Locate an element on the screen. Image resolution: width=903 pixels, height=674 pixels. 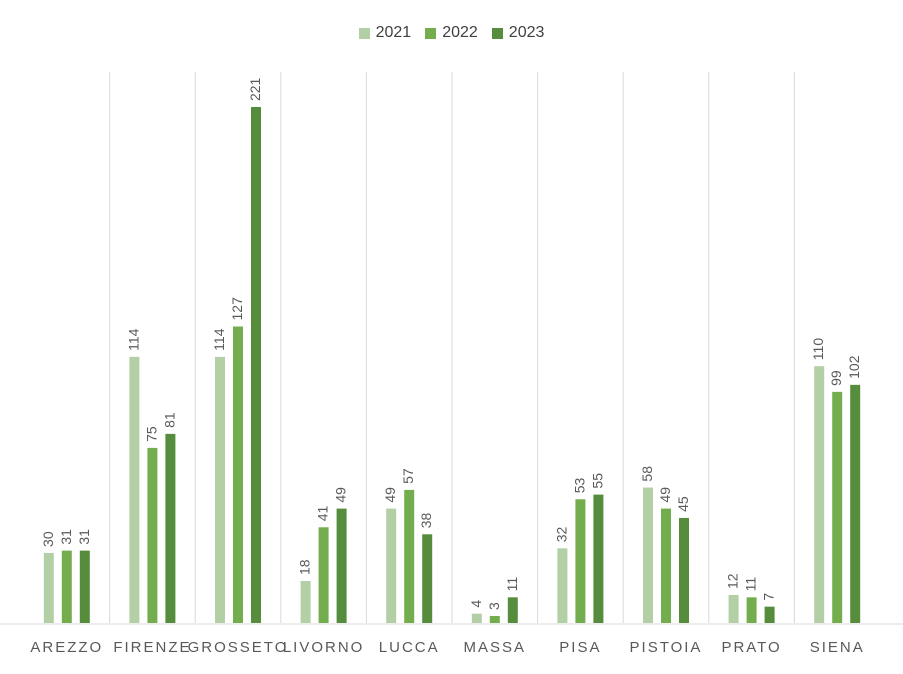
legend: 2021 2022 2023 is located at coordinates (451, 33).